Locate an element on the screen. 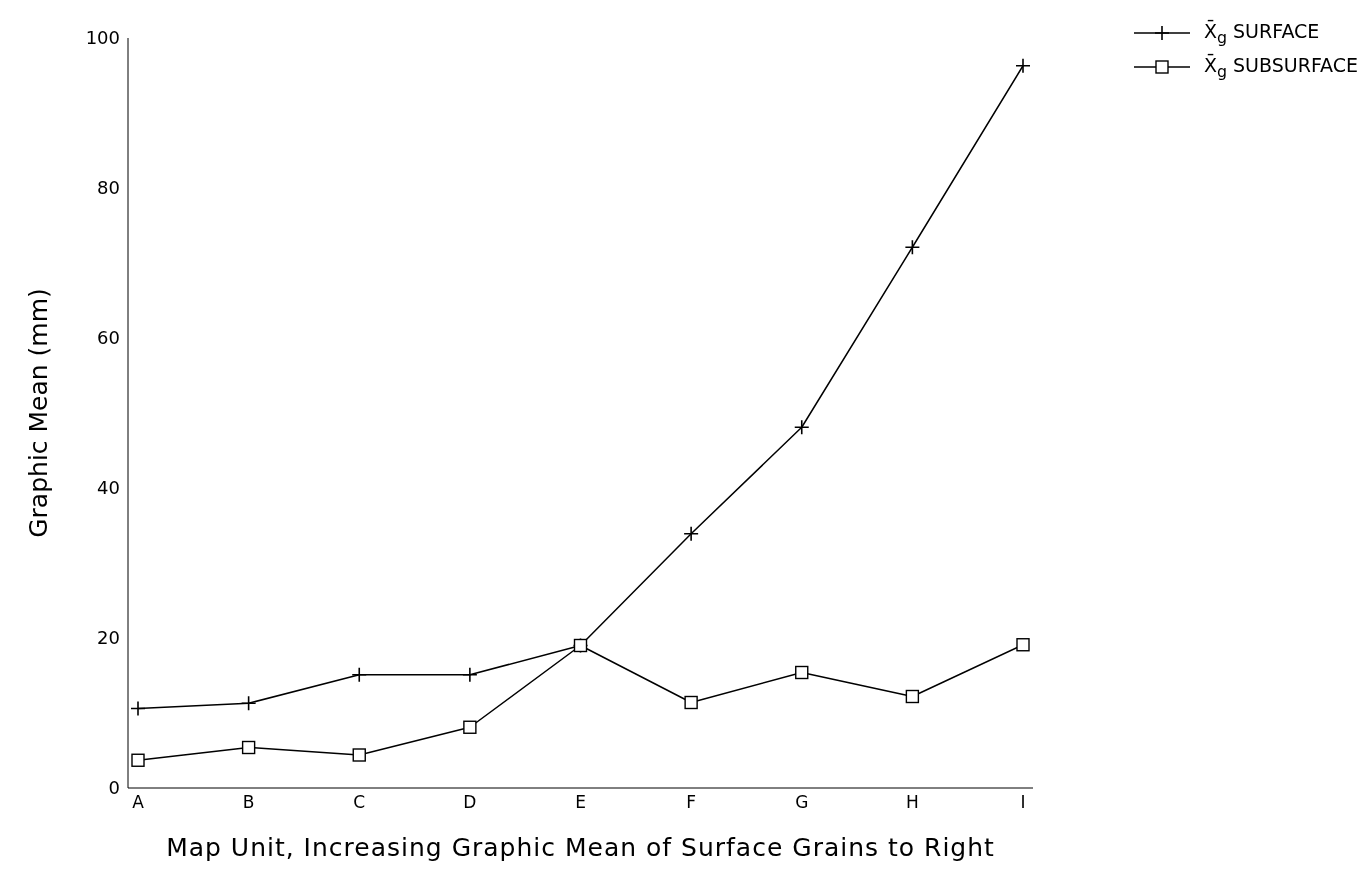 The height and width of the screenshot is (881, 1370). y-axis-title: Graphic Mean (mm) is located at coordinates (38, 413).